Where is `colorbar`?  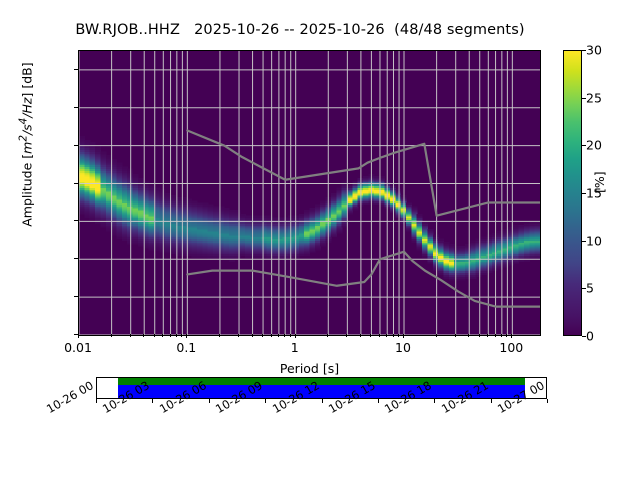
colorbar is located at coordinates (572, 193).